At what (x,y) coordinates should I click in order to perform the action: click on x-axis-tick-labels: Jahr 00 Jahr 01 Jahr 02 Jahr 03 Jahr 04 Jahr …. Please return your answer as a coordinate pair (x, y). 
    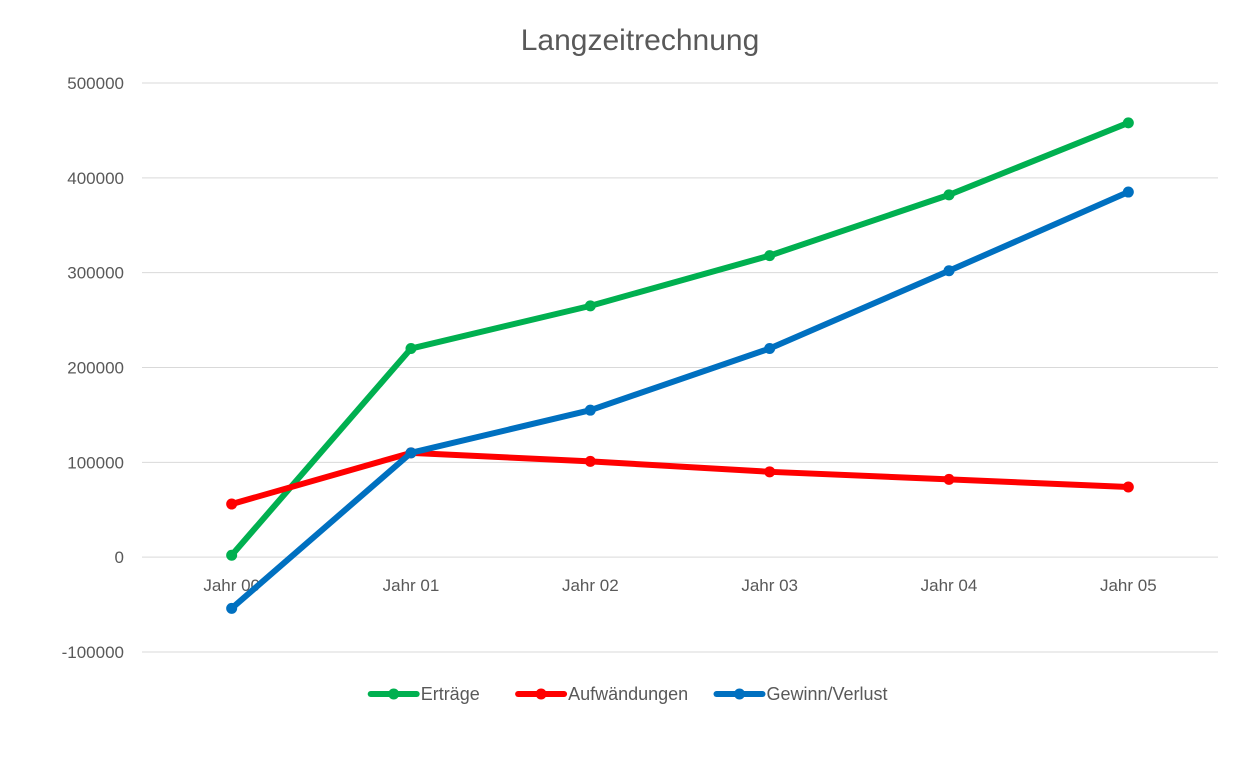
    Looking at the image, I should click on (679, 585).